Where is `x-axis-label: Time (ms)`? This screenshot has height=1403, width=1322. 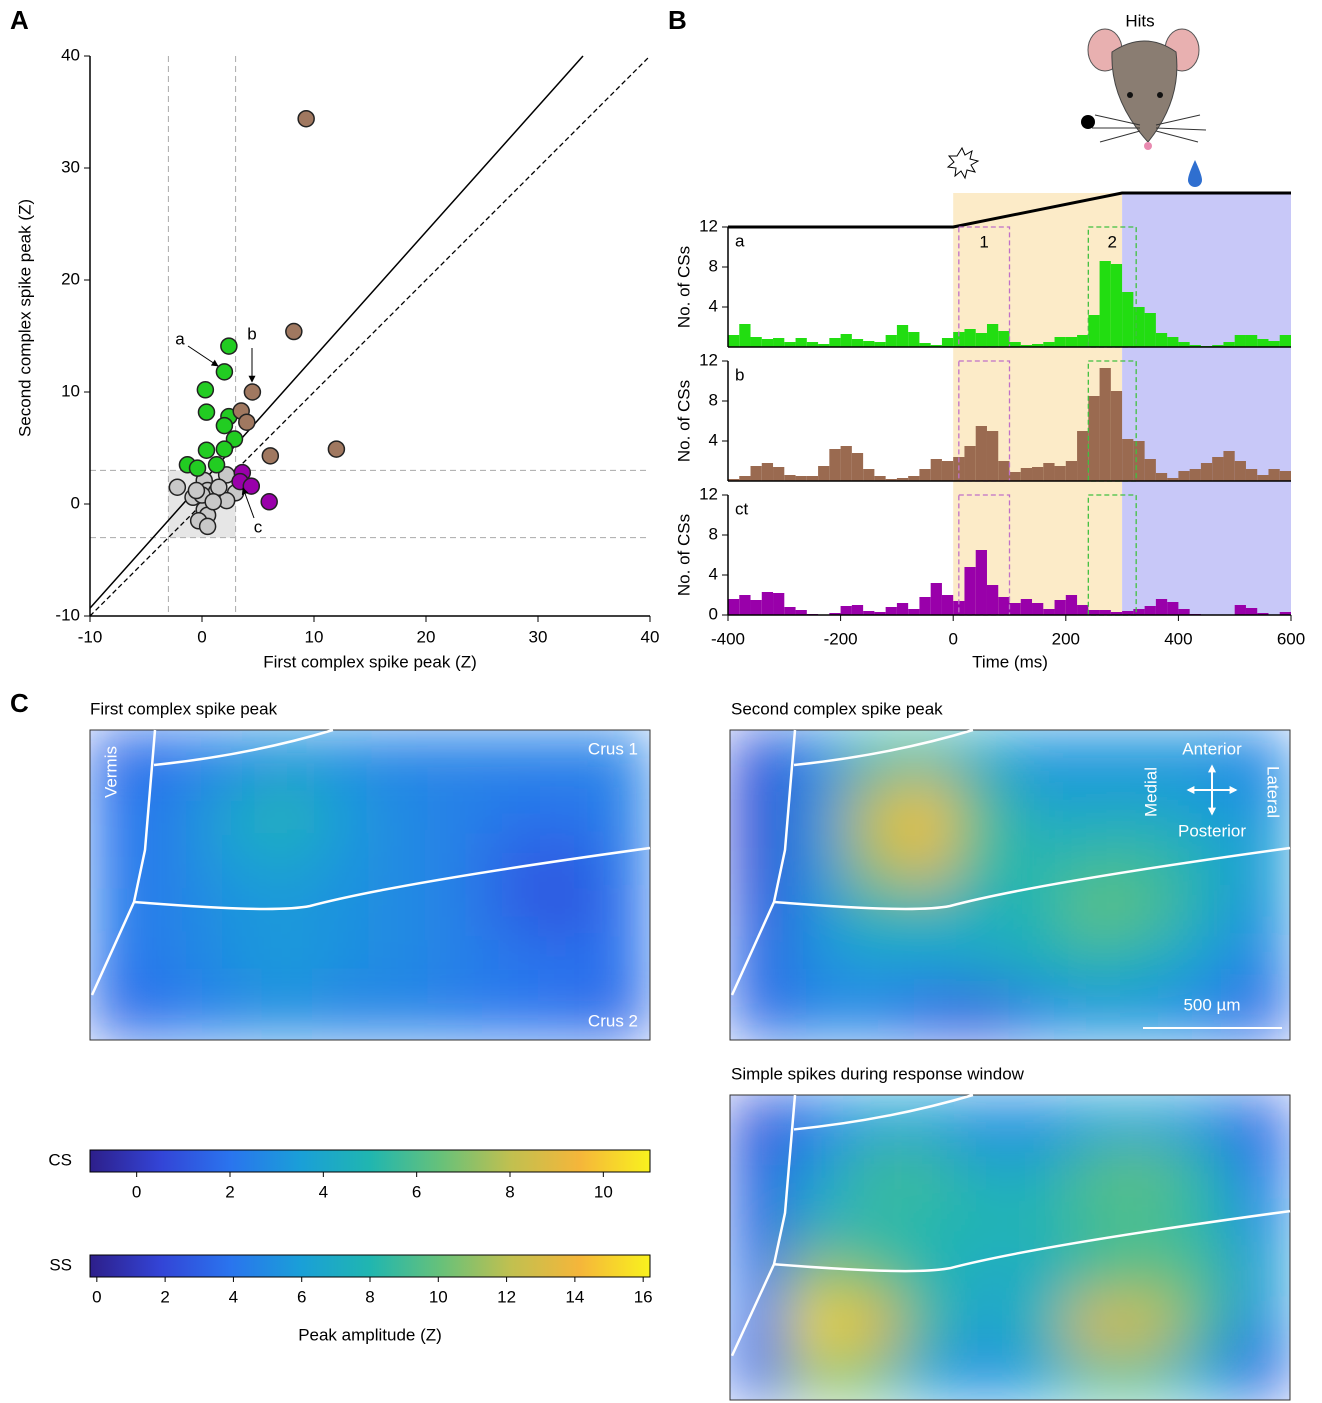 x-axis-label: Time (ms) is located at coordinates (1010, 661).